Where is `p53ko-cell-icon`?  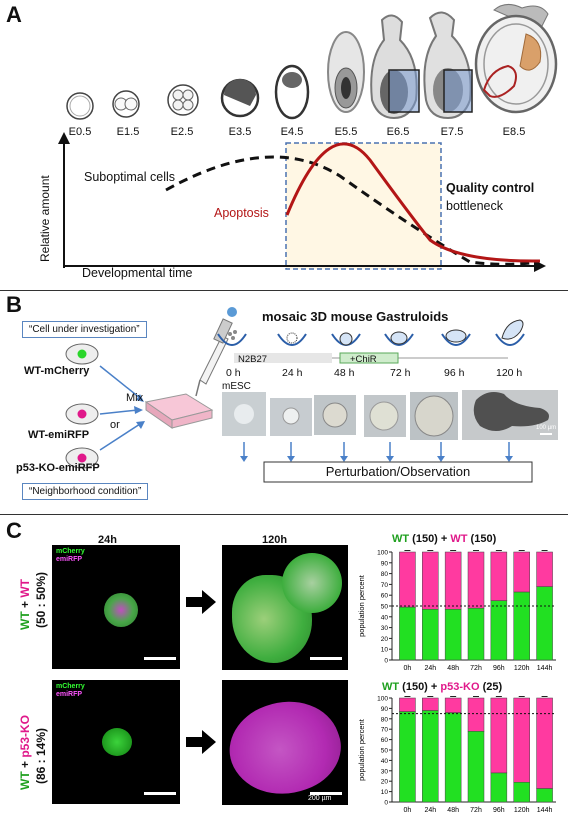
p53ko-cell-icon is located at coordinates (82, 458).